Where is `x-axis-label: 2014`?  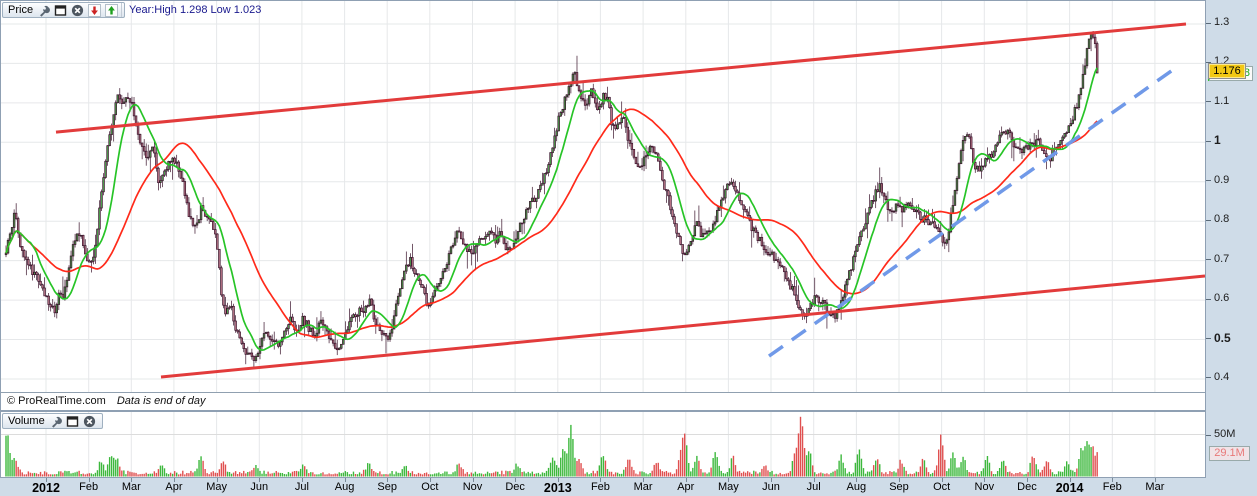 x-axis-label: 2014 is located at coordinates (1069, 488).